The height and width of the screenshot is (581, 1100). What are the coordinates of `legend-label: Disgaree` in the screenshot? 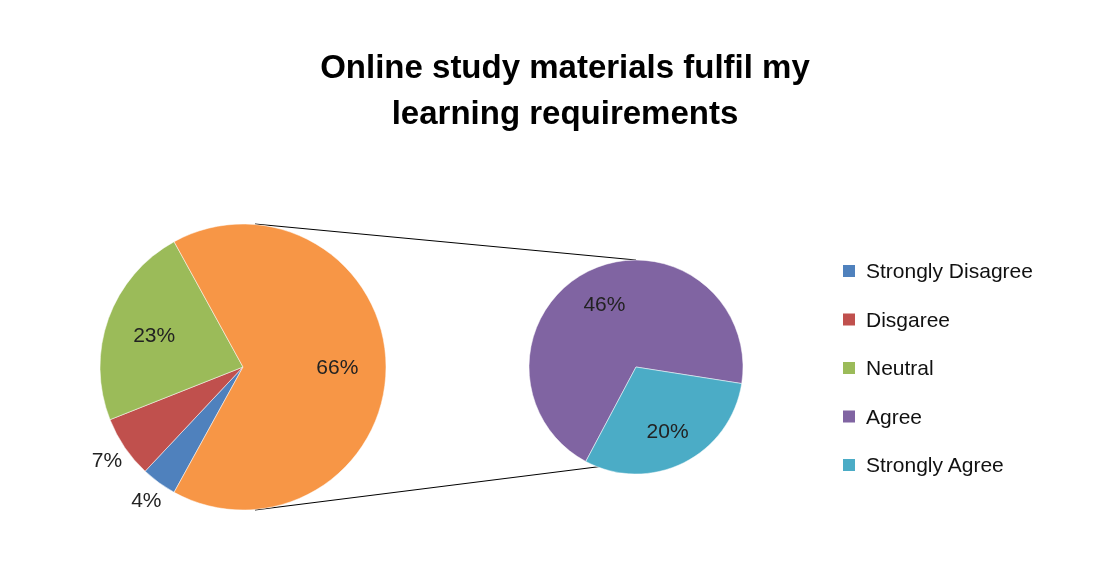 It's located at (908, 319).